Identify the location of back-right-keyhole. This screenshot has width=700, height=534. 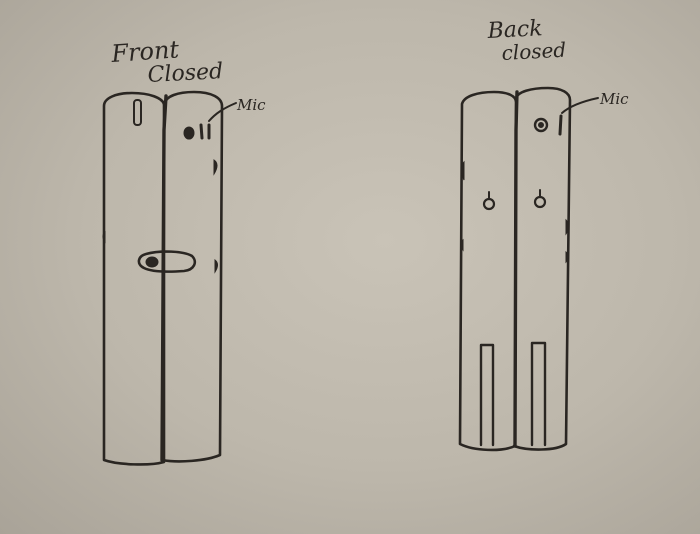
(540, 202).